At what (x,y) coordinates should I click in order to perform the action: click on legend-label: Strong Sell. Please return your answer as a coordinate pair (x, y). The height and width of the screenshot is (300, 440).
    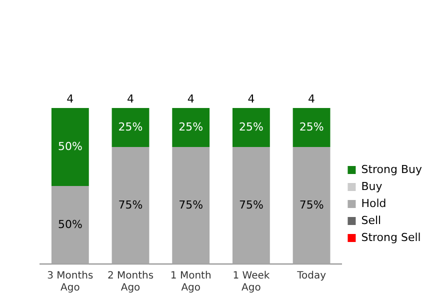
    Looking at the image, I should click on (391, 237).